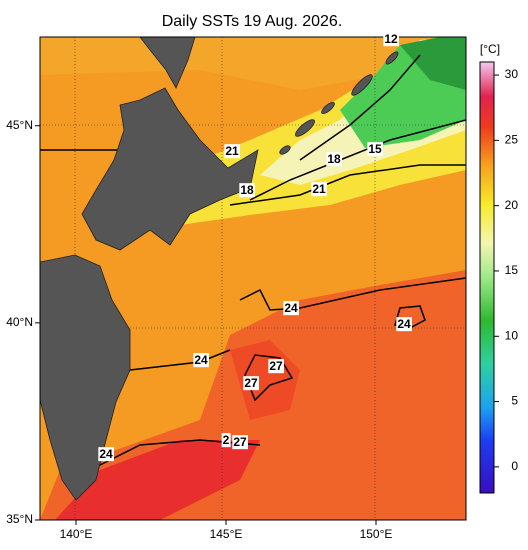 The width and height of the screenshot is (528, 550). I want to click on contour-label: 12, so click(391, 39).